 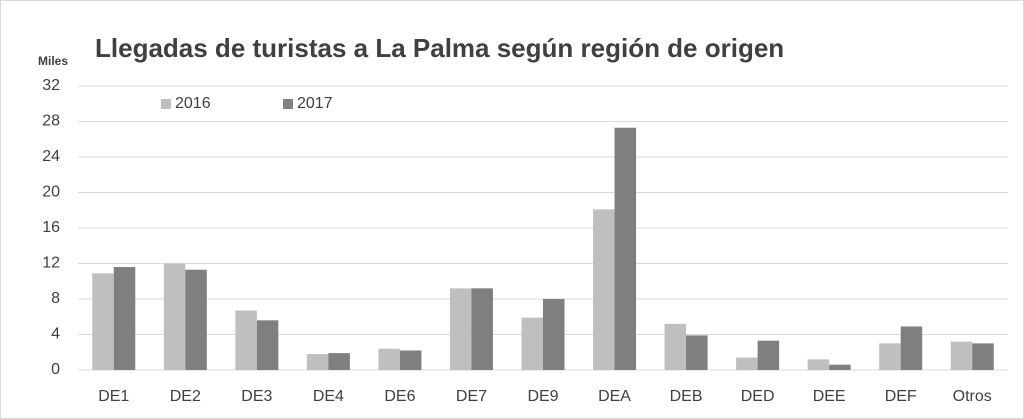 I want to click on x-tick-label: DE9, so click(x=542, y=396).